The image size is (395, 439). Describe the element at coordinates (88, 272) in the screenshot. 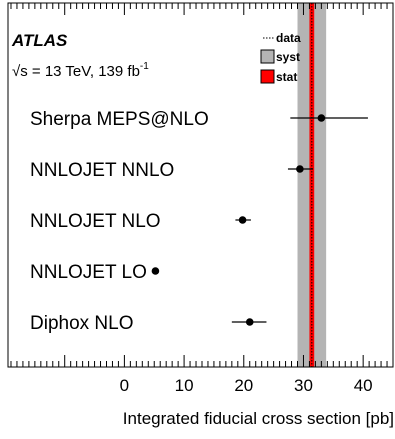

I see `prediction-label: NNLOJET LO` at that location.